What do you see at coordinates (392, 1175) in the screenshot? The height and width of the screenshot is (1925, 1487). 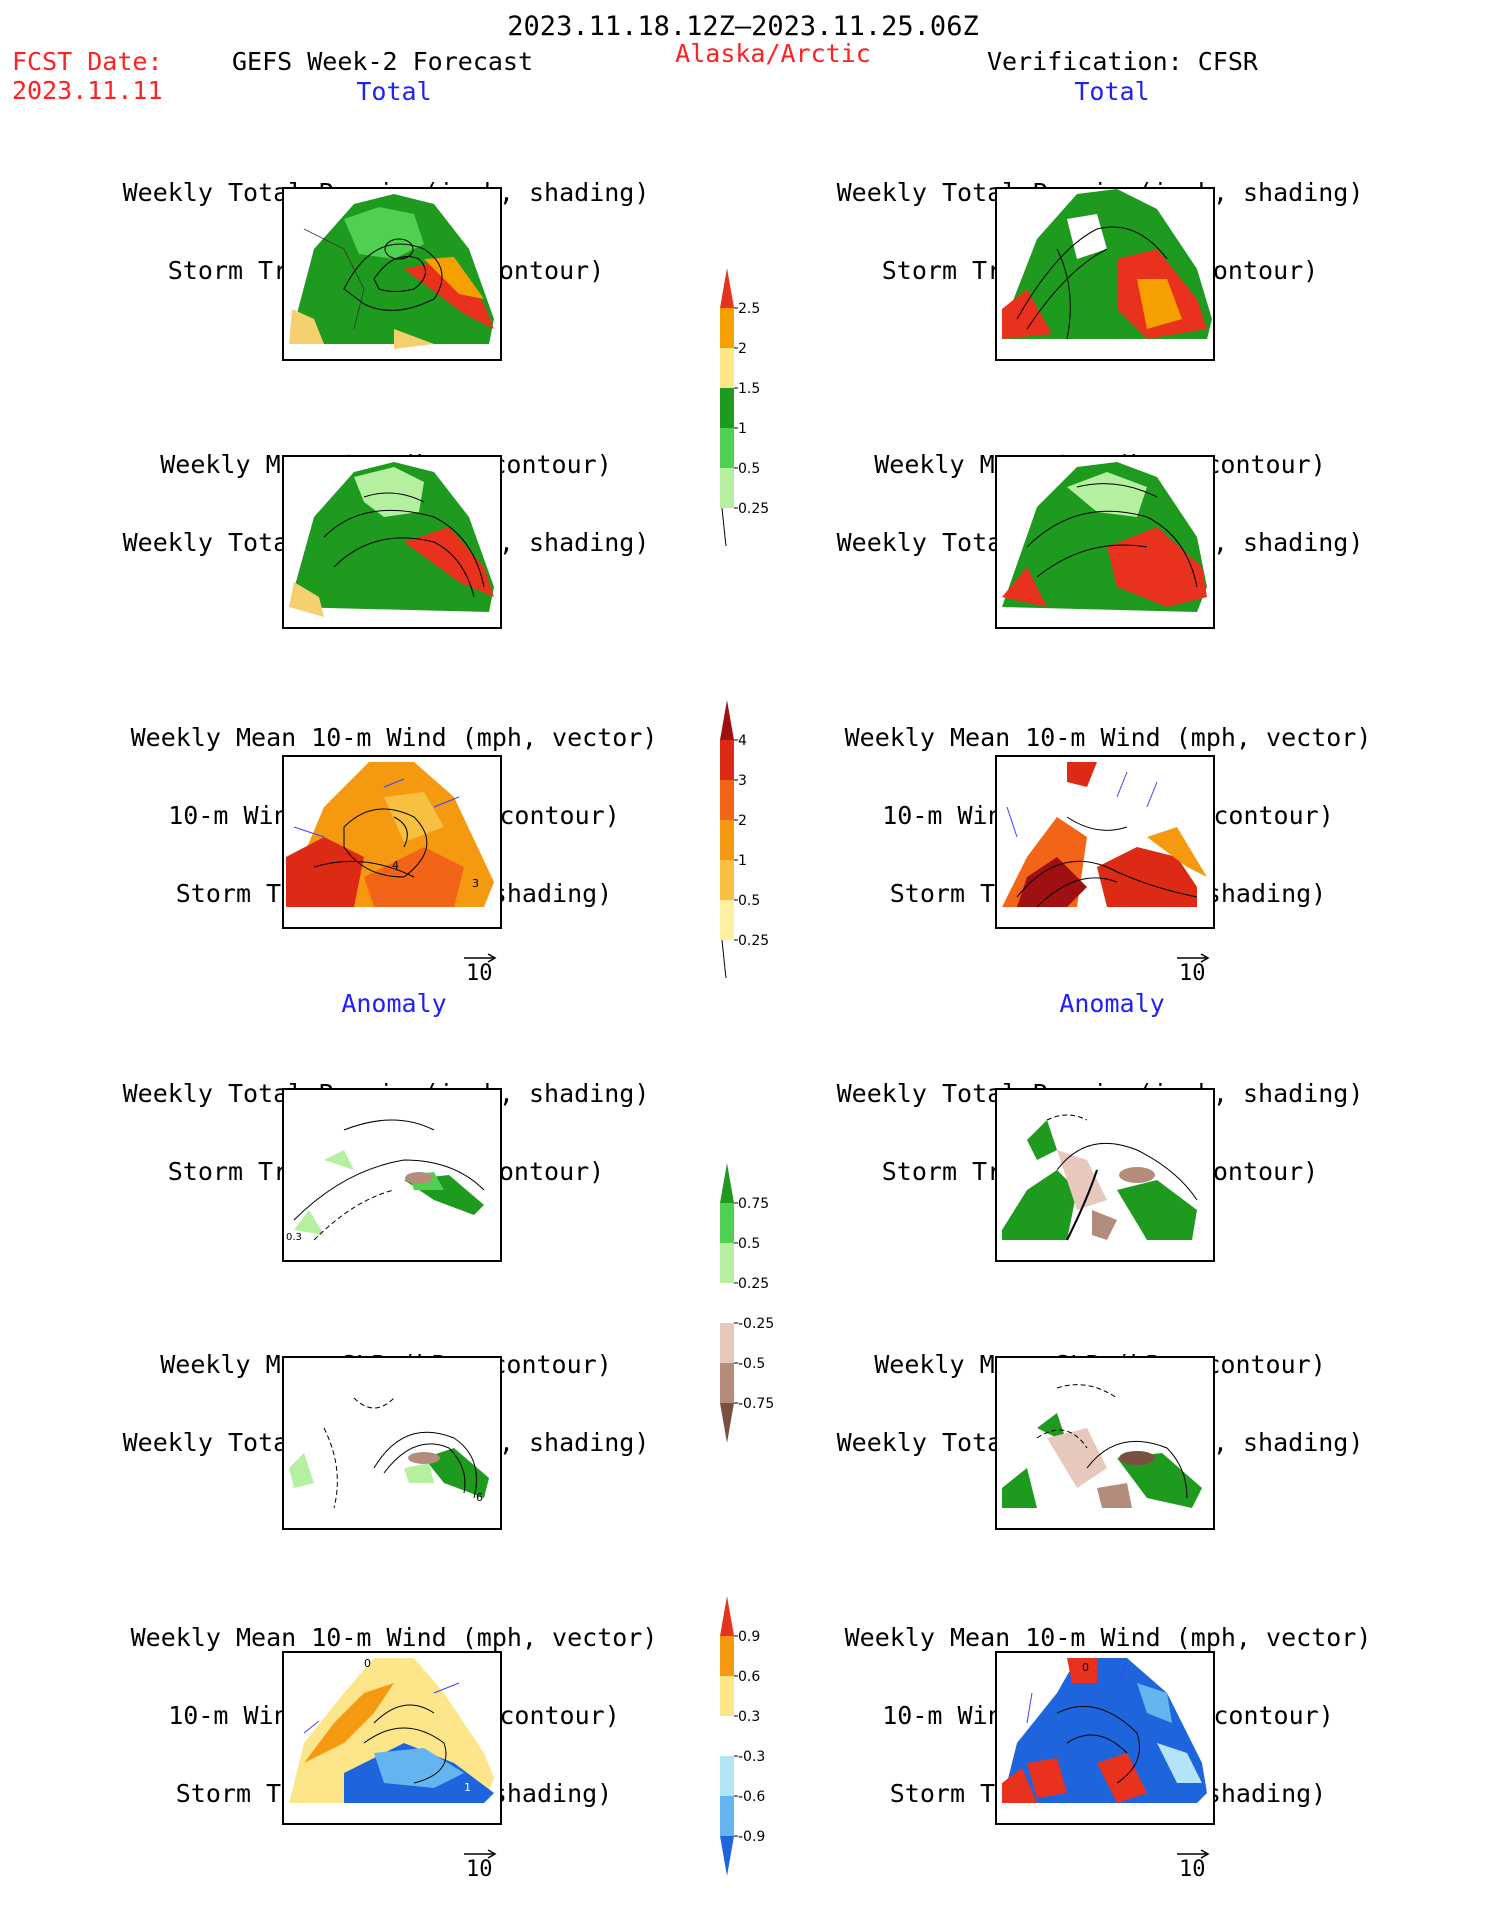 I see `map-anom-precip-storm-forecast: 0.3` at bounding box center [392, 1175].